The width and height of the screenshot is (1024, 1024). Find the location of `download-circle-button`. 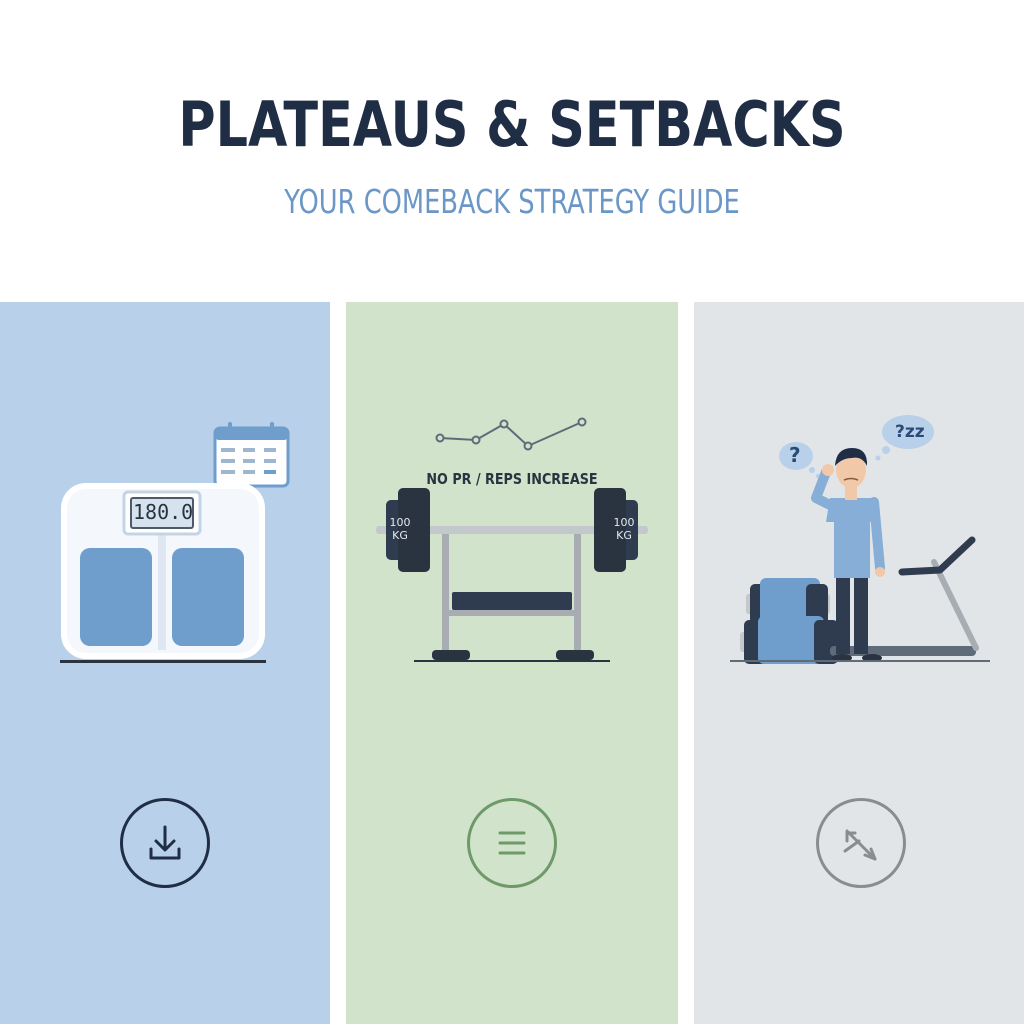

download-circle-button is located at coordinates (165, 843).